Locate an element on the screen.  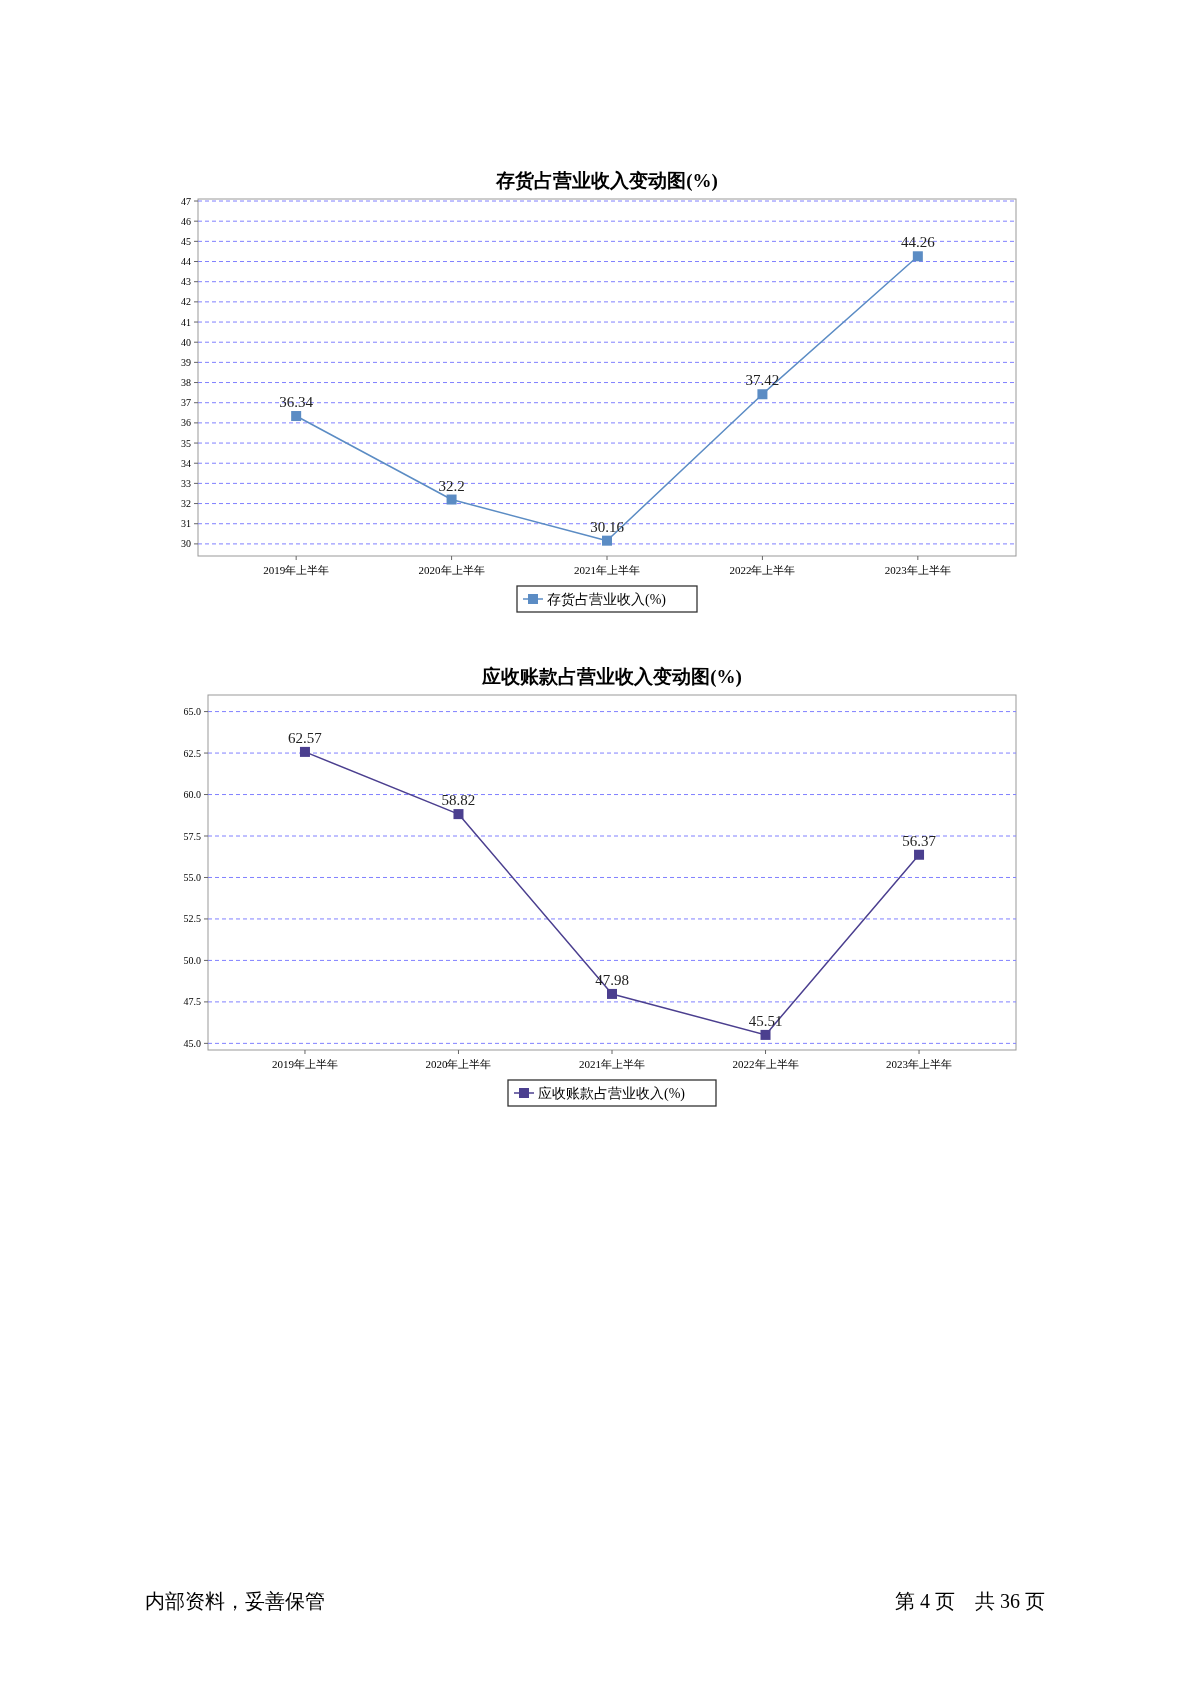
y-tick-label: 60.0 is located at coordinates (192, 795).